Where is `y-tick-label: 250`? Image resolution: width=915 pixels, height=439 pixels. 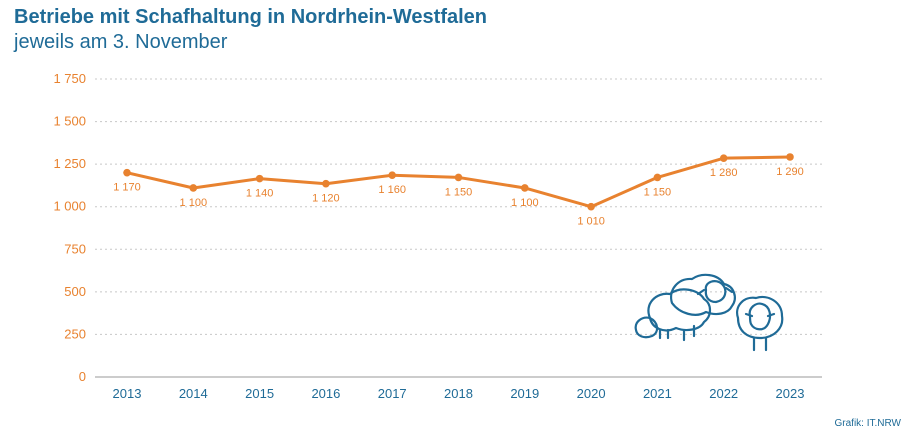 y-tick-label: 250 is located at coordinates (75, 333).